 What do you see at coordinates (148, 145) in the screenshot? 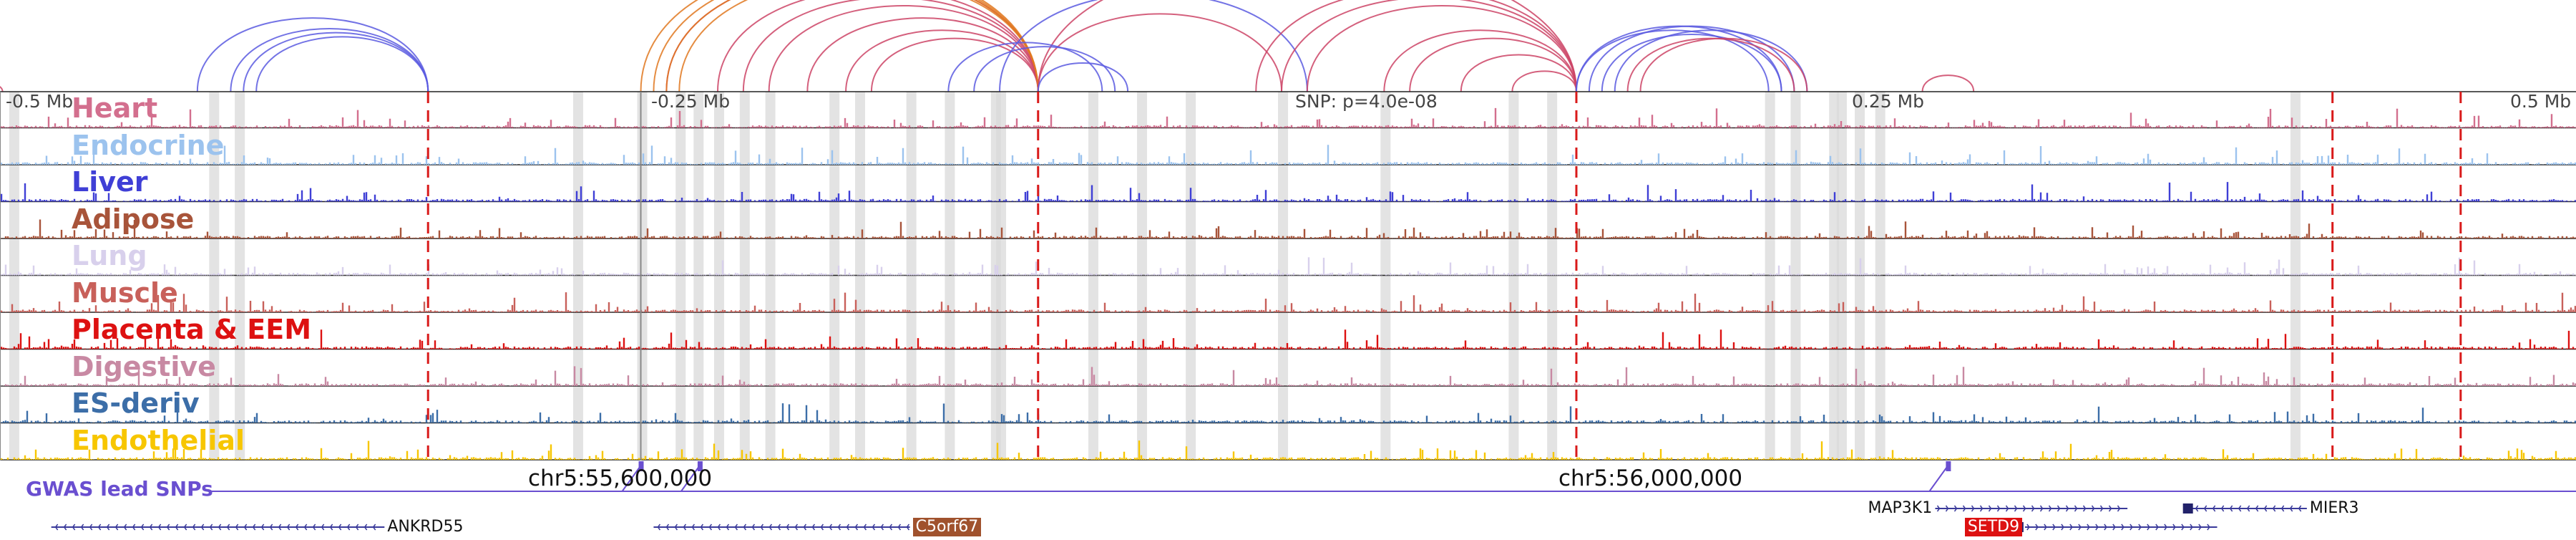
I see `track-label-endocrine: Endocrine` at bounding box center [148, 145].